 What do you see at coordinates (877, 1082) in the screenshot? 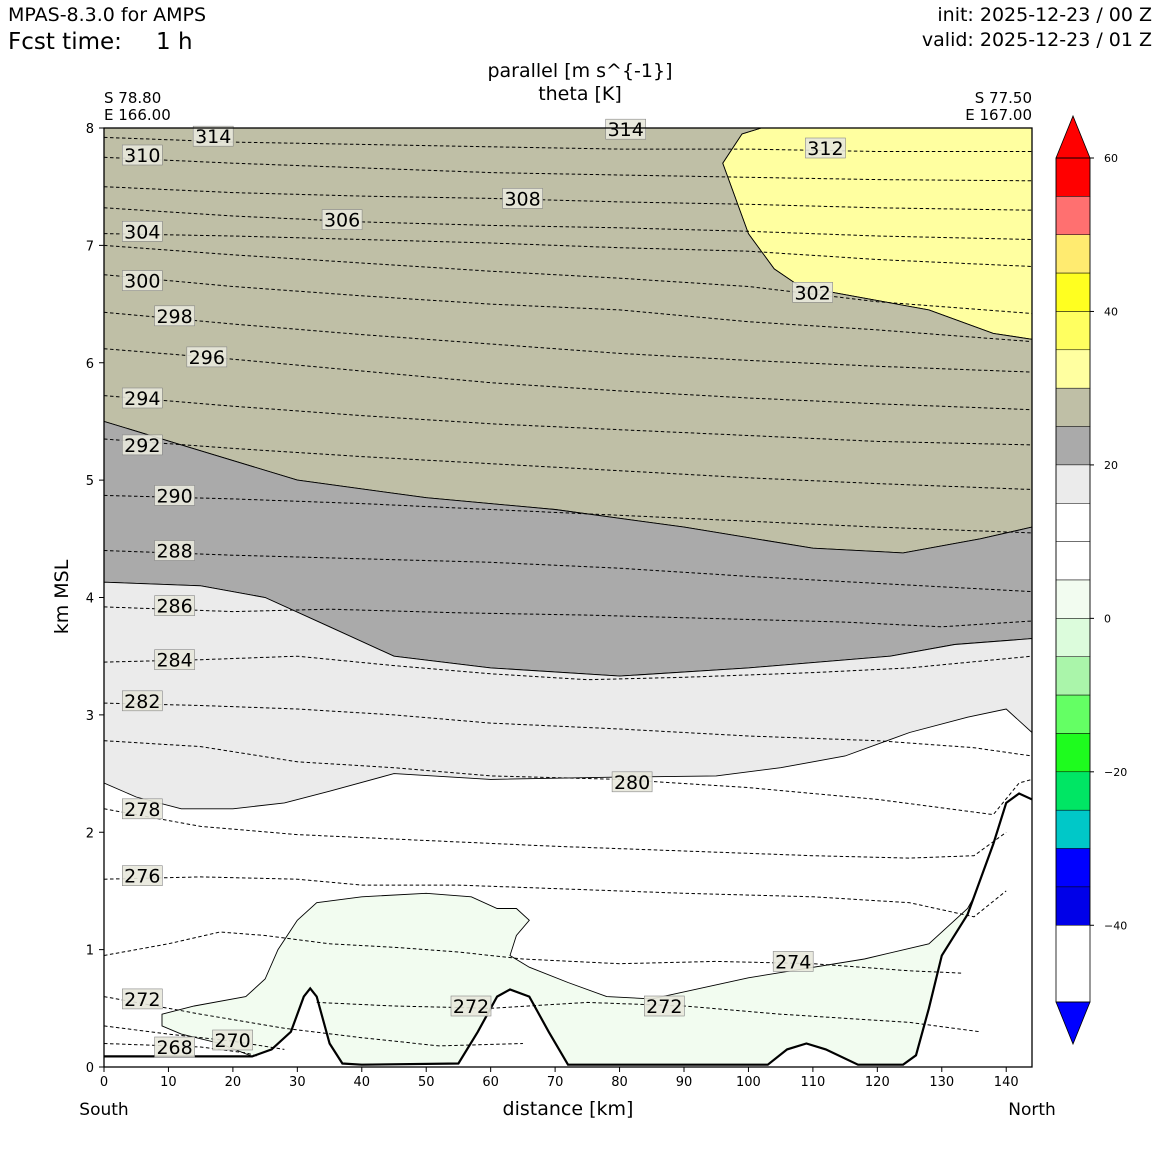
I see `x-tick-label: 120` at bounding box center [877, 1082].